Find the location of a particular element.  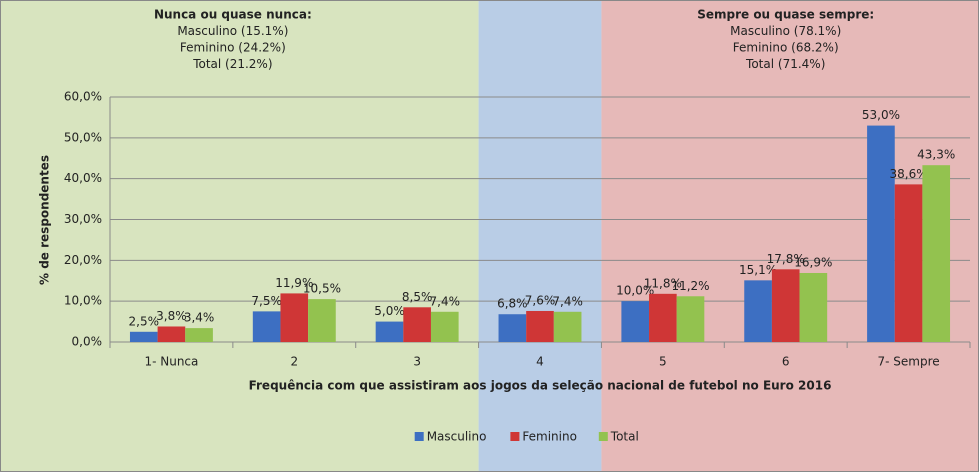

annotation: Total (71.4%) is located at coordinates (785, 64).